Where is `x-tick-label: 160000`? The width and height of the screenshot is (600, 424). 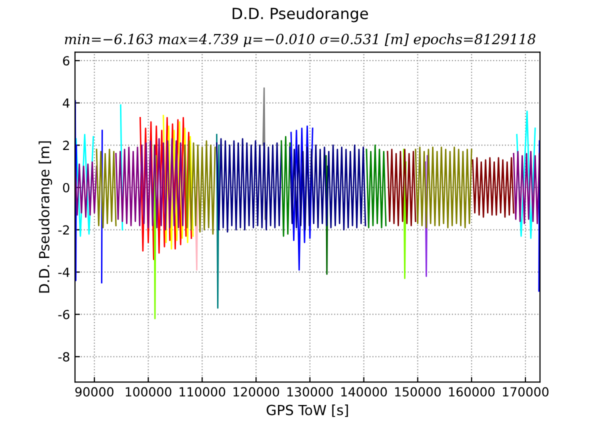 x-tick-label: 160000 is located at coordinates (472, 392).